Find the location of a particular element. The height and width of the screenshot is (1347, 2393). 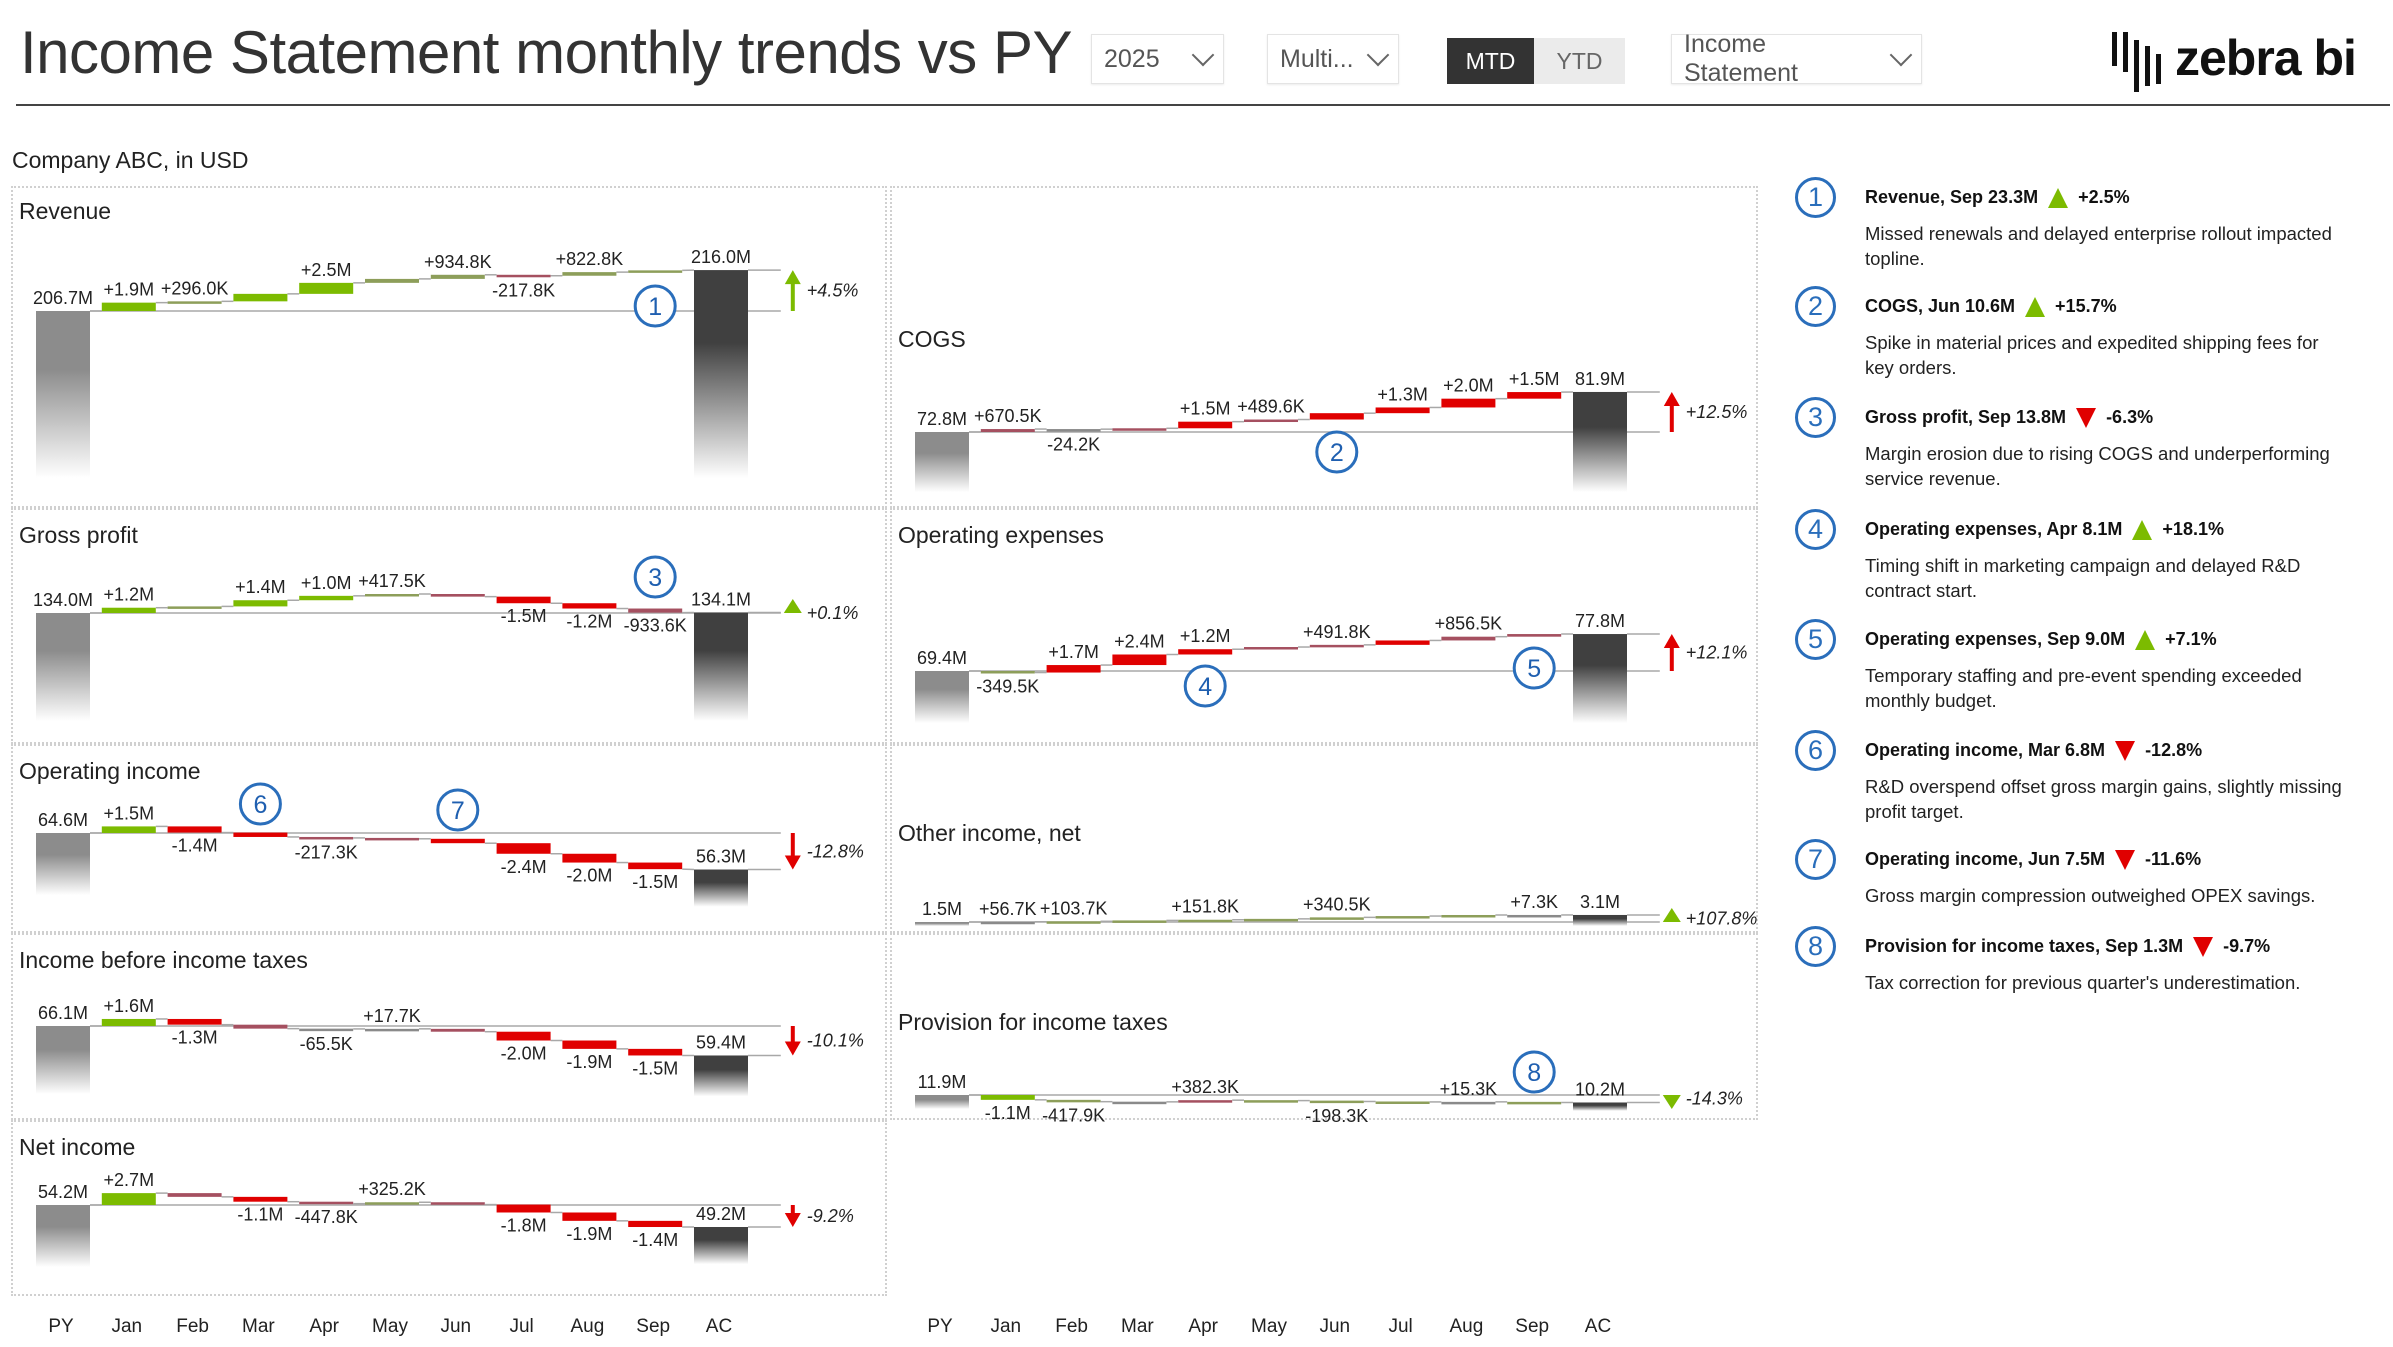

marker-number: 1 is located at coordinates (655, 307).